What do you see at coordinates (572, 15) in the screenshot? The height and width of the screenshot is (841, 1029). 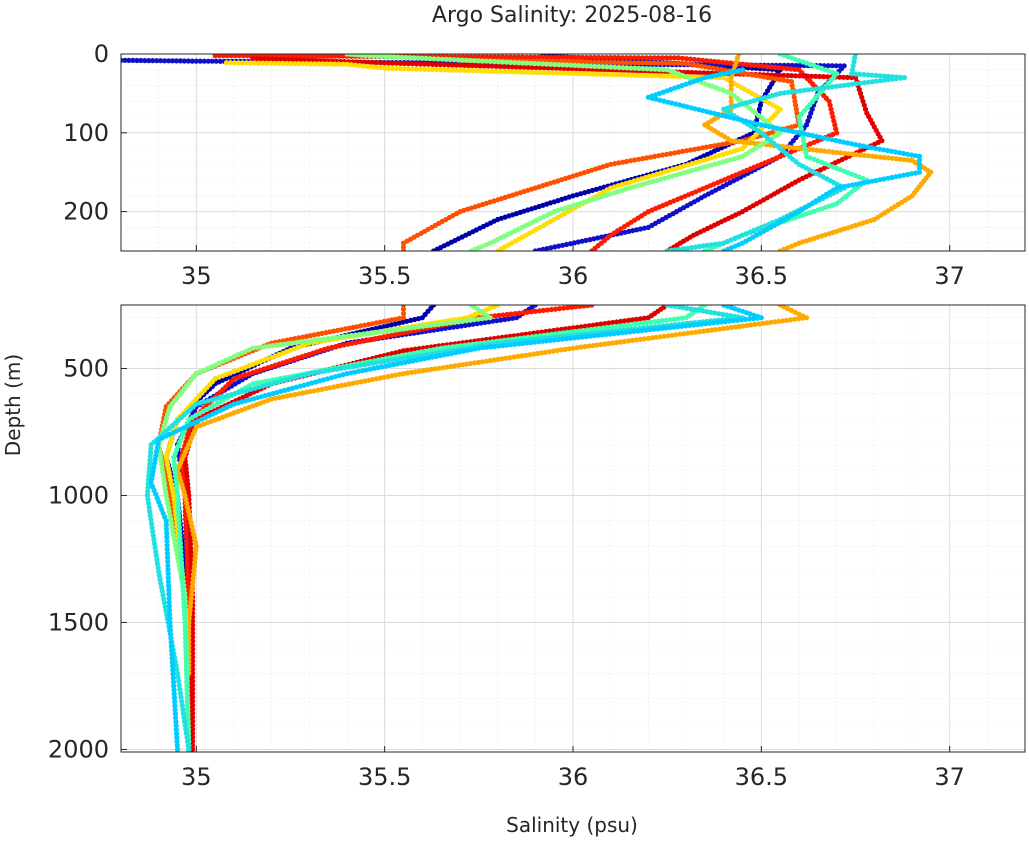 I see `chart-title: Argo Salinity: 2025-08-16` at bounding box center [572, 15].